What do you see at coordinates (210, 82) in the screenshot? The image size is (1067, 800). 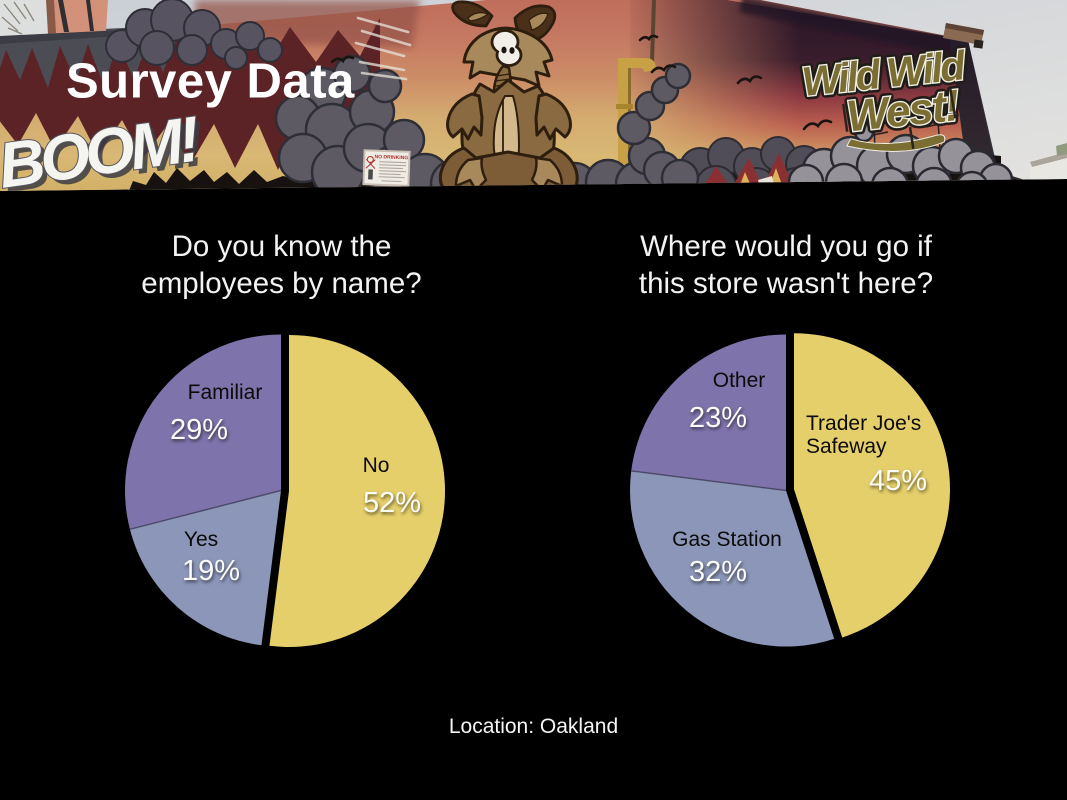 I see `svg-text: Survey Data` at bounding box center [210, 82].